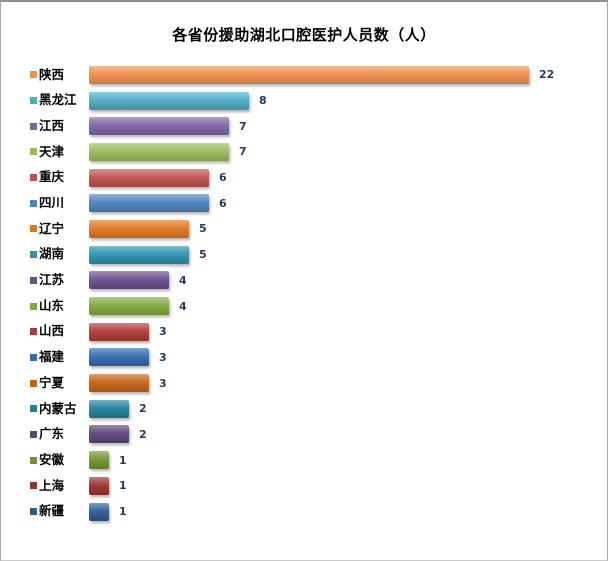 This screenshot has width=608, height=561. I want to click on bar-row: 天津 7, so click(304, 152).